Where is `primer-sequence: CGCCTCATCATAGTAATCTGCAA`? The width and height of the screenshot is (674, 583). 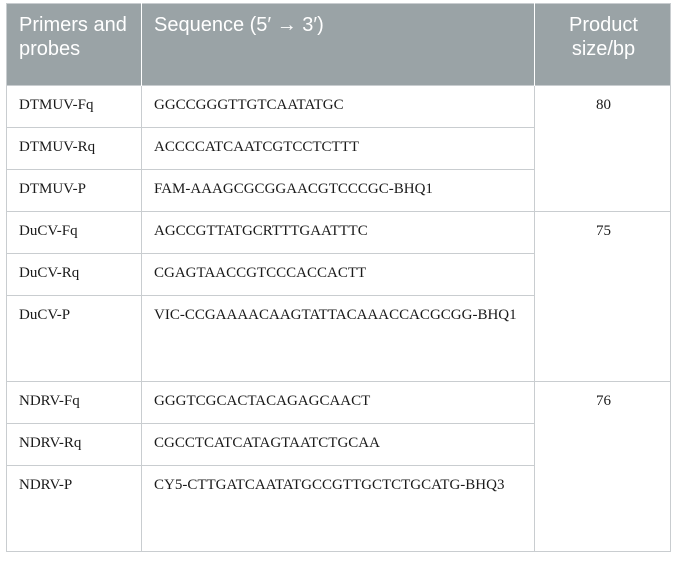
primer-sequence: CGCCTCATCATAGTAATCTGCAA is located at coordinates (338, 444).